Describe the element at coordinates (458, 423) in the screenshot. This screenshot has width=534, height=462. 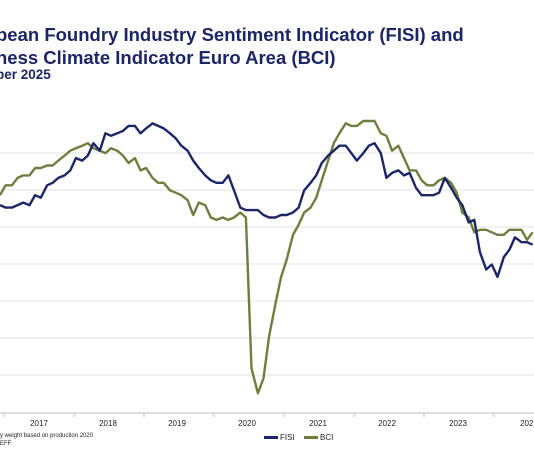
I see `x-tick-label-2023: 2023` at that location.